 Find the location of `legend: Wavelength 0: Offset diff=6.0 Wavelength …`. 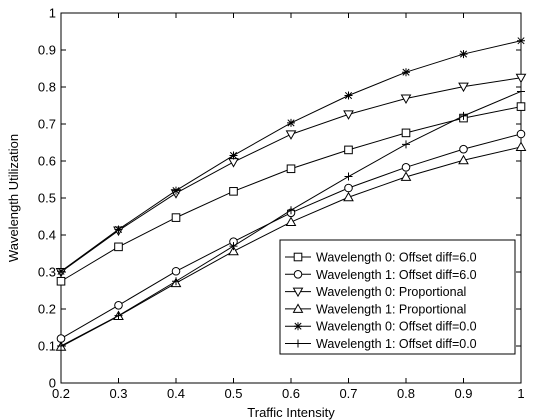

legend: Wavelength 0: Offset diff=6.0 Wavelength … is located at coordinates (397, 297).